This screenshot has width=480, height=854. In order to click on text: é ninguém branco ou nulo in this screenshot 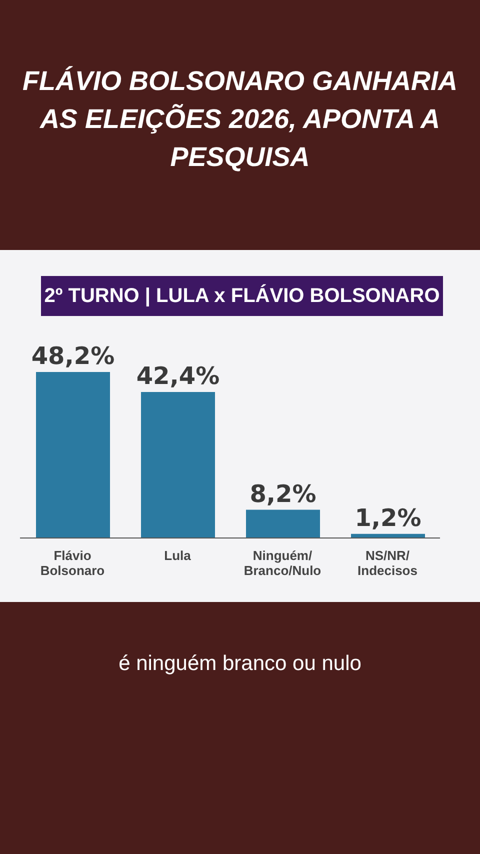, I will do `click(240, 664)`.